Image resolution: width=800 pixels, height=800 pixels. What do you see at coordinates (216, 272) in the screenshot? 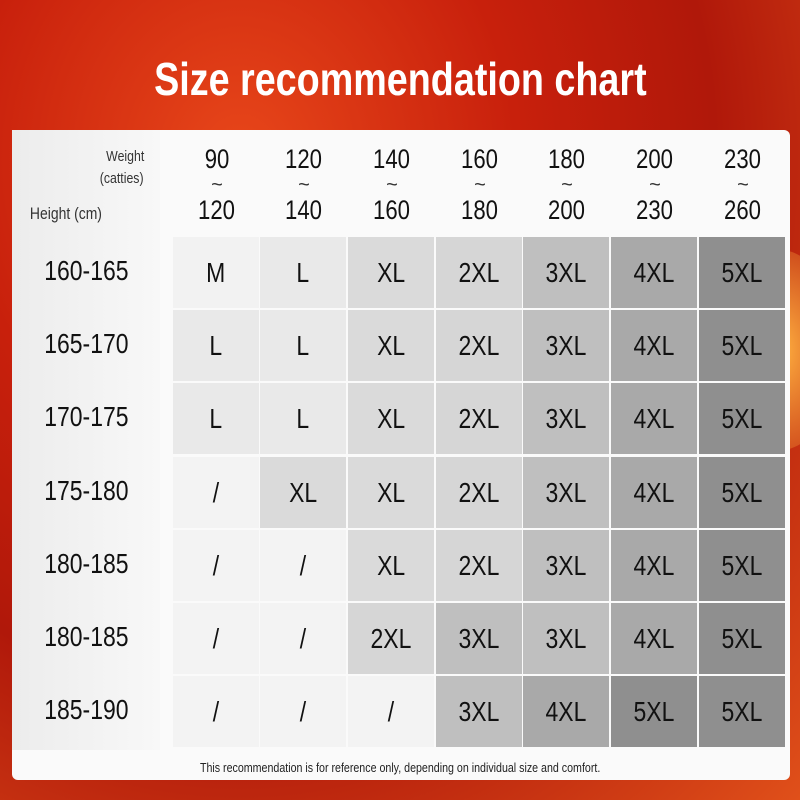
I see `size-cell: M` at bounding box center [216, 272].